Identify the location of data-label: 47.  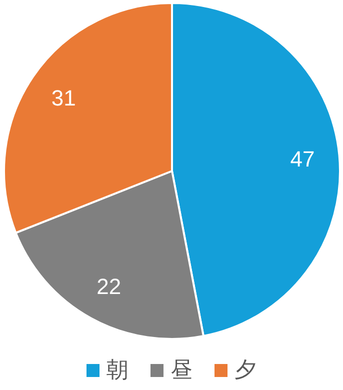
(302, 159).